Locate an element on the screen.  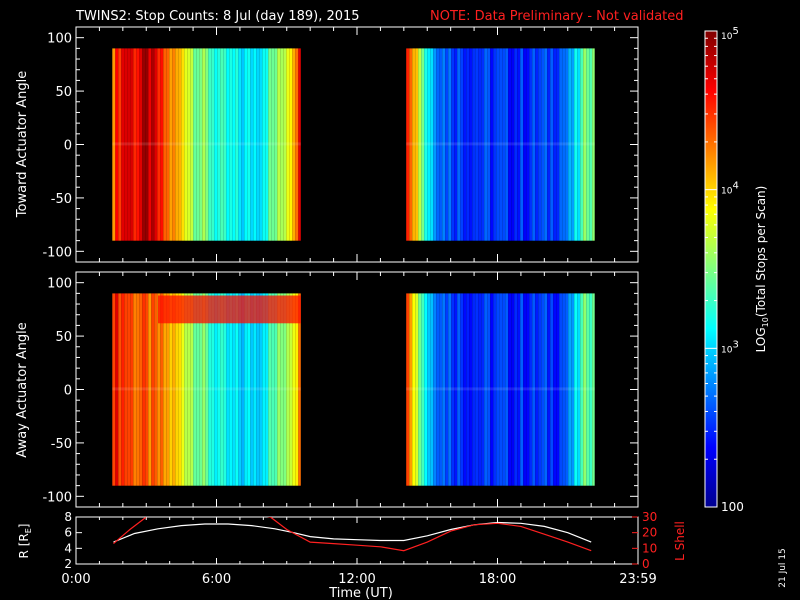
y-tick-label: 100 is located at coordinates (59, 284).